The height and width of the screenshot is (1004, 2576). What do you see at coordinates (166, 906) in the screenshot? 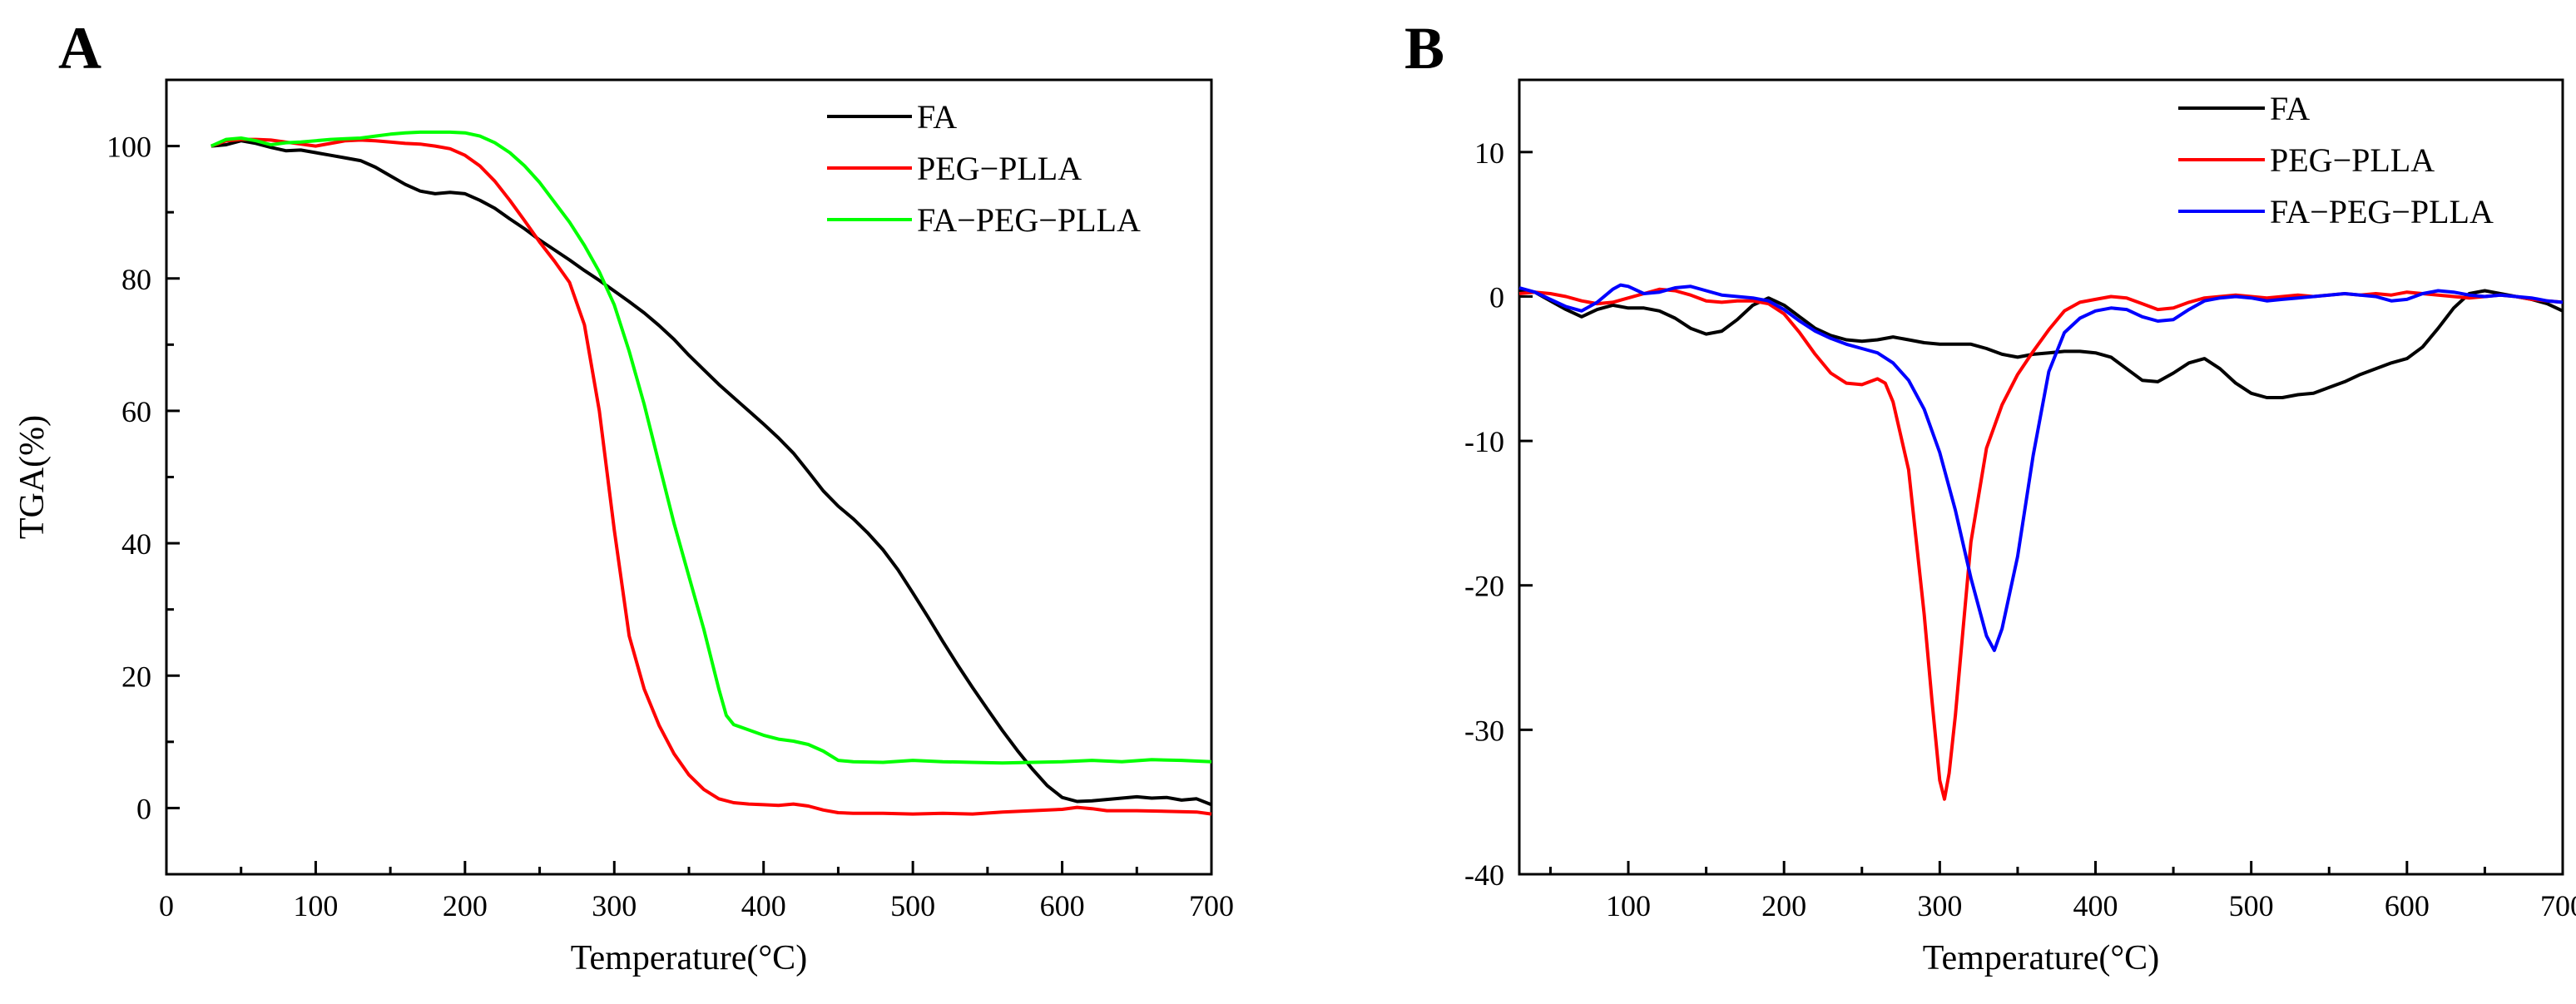
I see `x-tick-label: 0` at bounding box center [166, 906].